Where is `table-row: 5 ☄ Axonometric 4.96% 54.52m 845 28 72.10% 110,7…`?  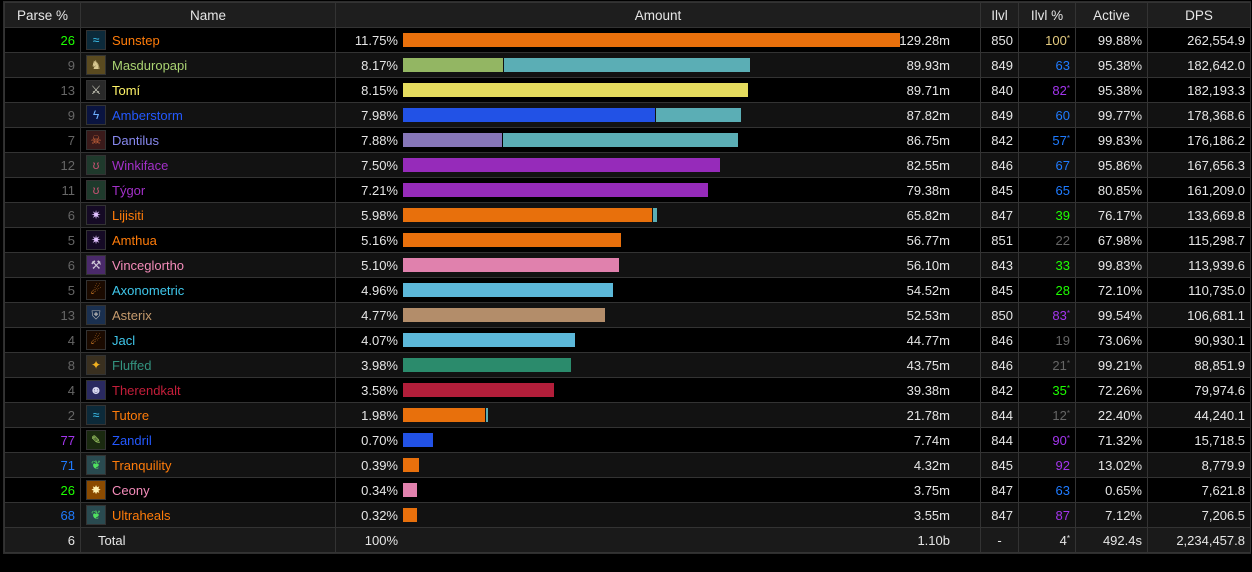 table-row: 5 ☄ Axonometric 4.96% 54.52m 845 28 72.10% 110,7… is located at coordinates (627, 290).